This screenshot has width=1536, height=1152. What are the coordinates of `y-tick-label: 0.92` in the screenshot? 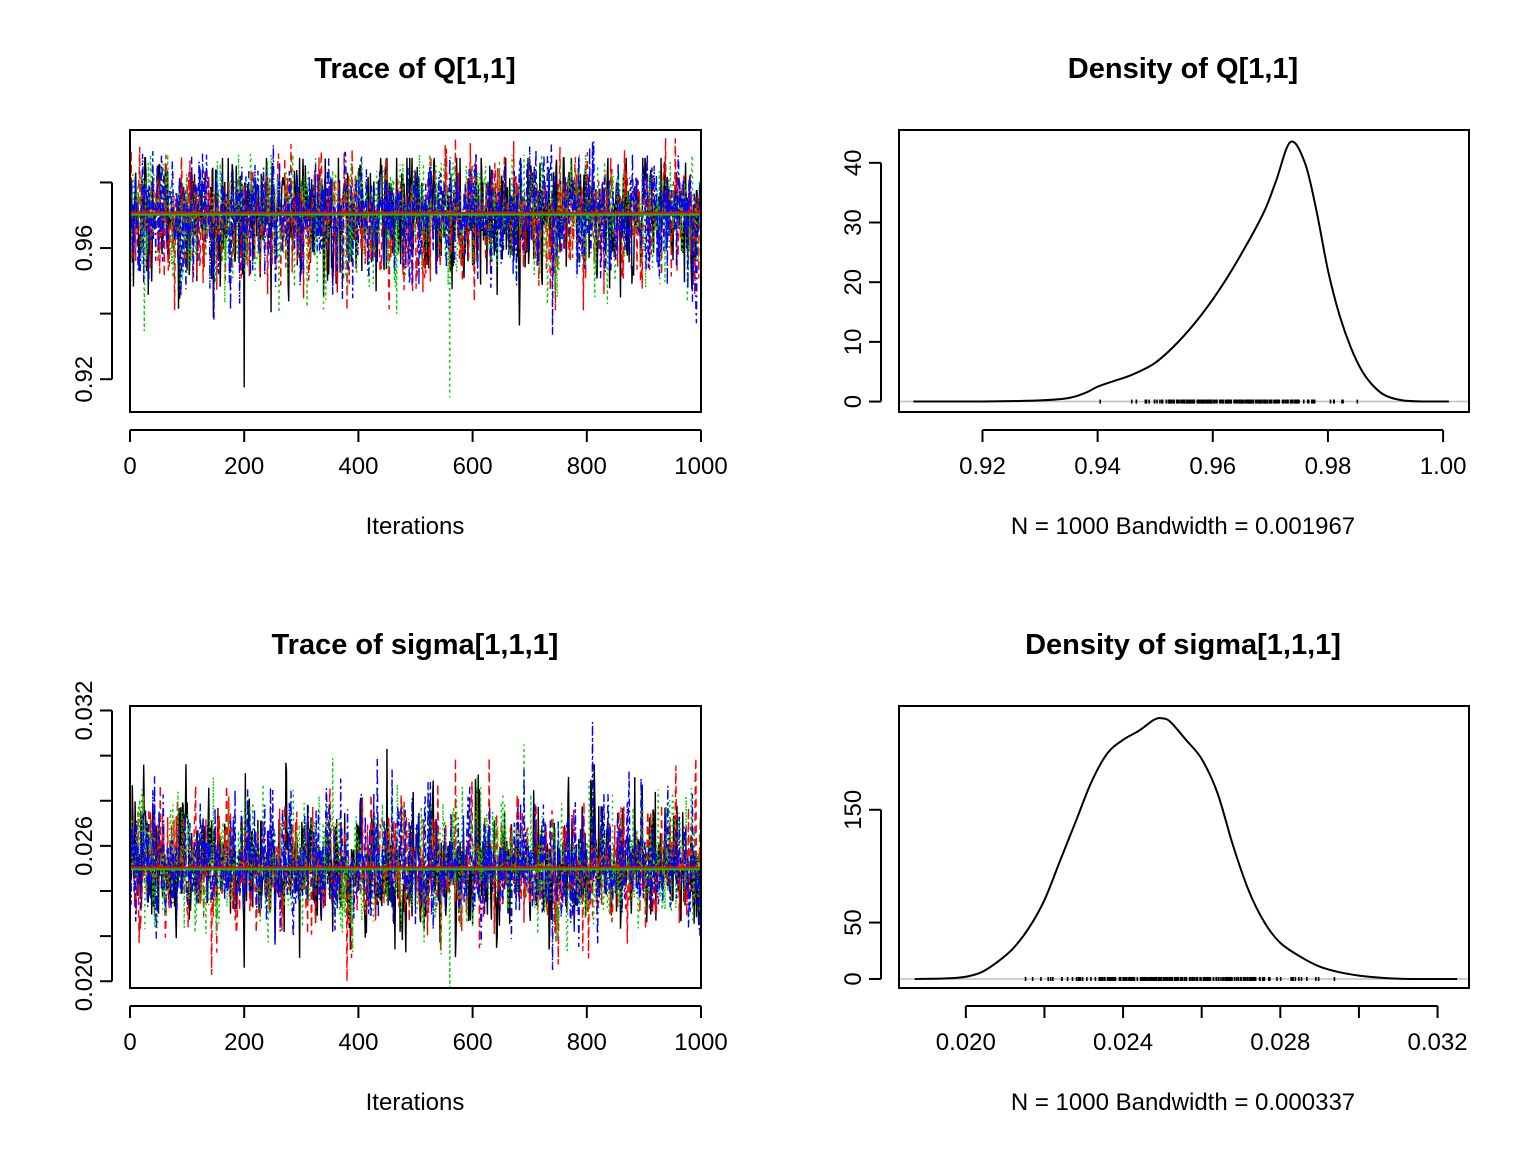 It's located at (84, 379).